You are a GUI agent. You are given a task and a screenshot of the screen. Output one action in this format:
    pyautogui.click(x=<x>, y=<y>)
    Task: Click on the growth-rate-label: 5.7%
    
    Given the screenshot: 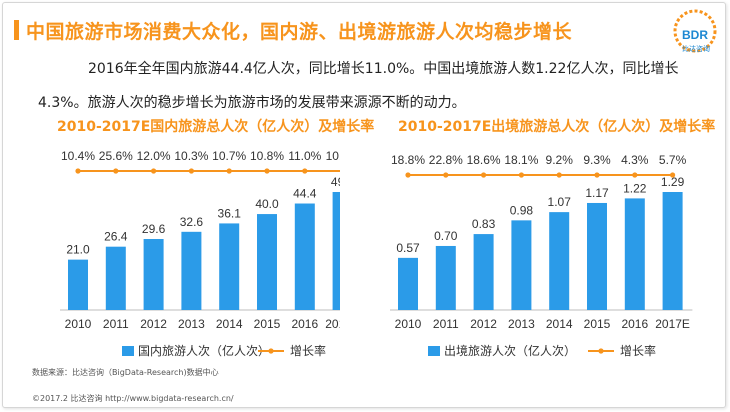 What is the action you would take?
    pyautogui.click(x=673, y=160)
    